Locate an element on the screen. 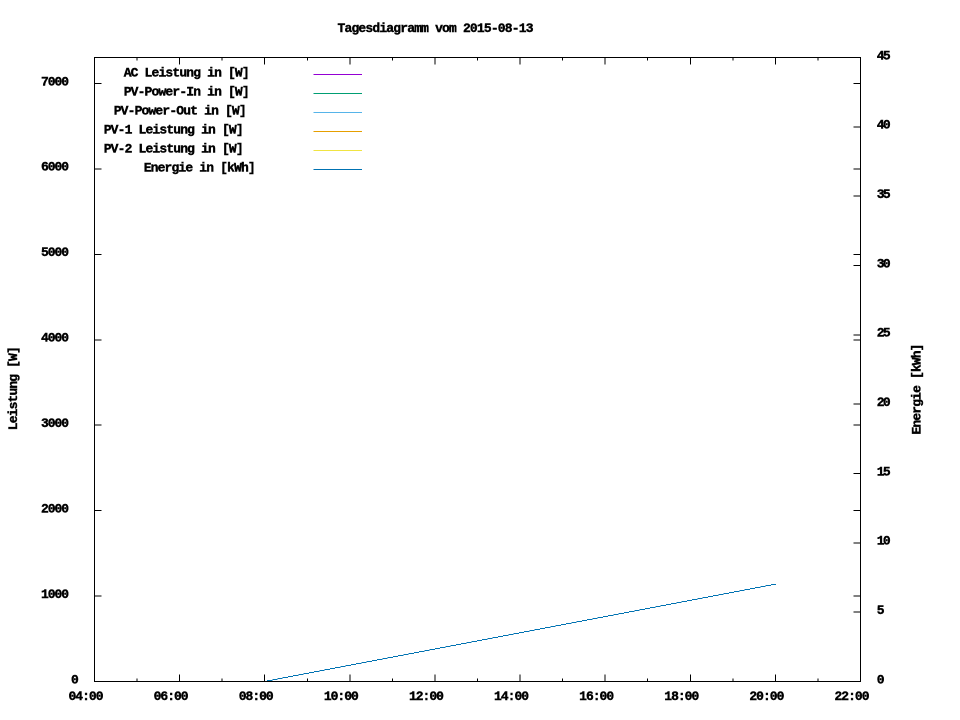 The width and height of the screenshot is (960, 720). svg-text: Leistung [W] is located at coordinates (13, 388).